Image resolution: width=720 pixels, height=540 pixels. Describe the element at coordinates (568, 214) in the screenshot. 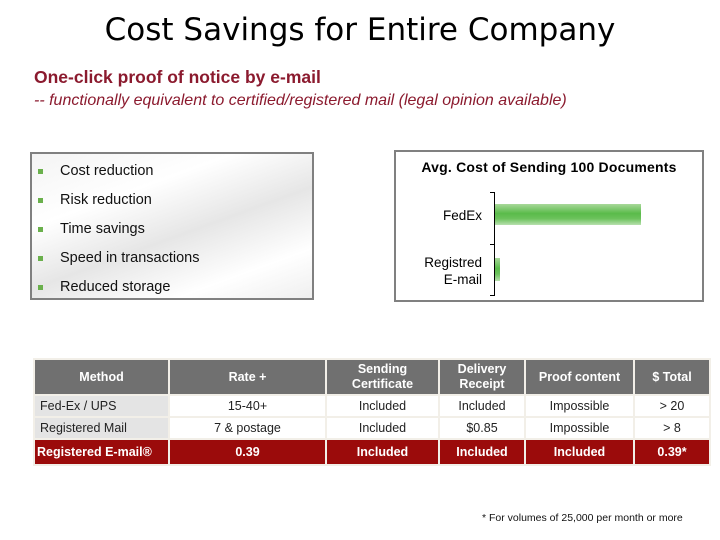

I see `chart-bar-fedex` at that location.